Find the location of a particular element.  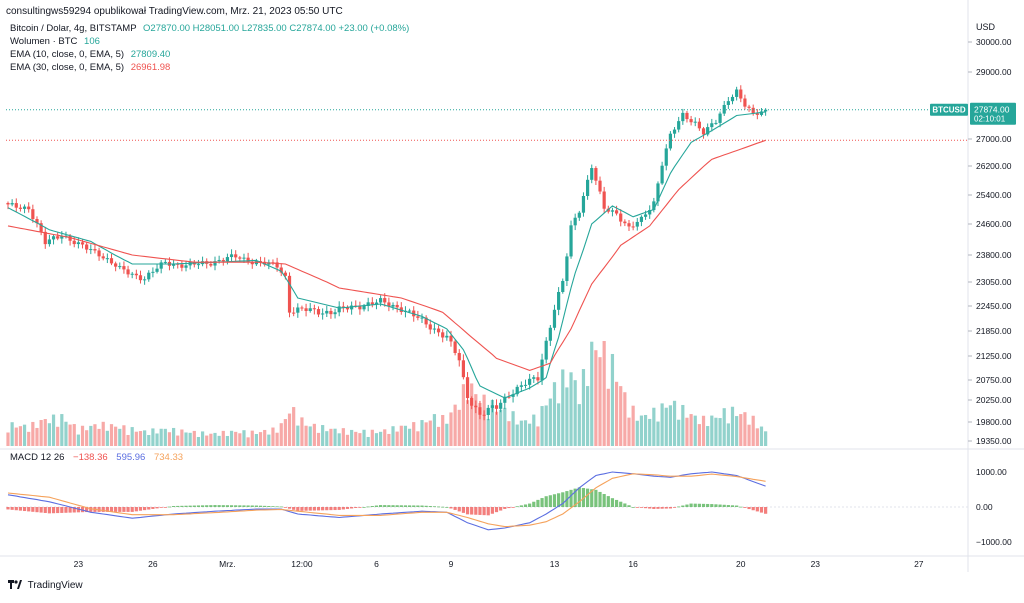

x-tick-label: 6 is located at coordinates (376, 564).